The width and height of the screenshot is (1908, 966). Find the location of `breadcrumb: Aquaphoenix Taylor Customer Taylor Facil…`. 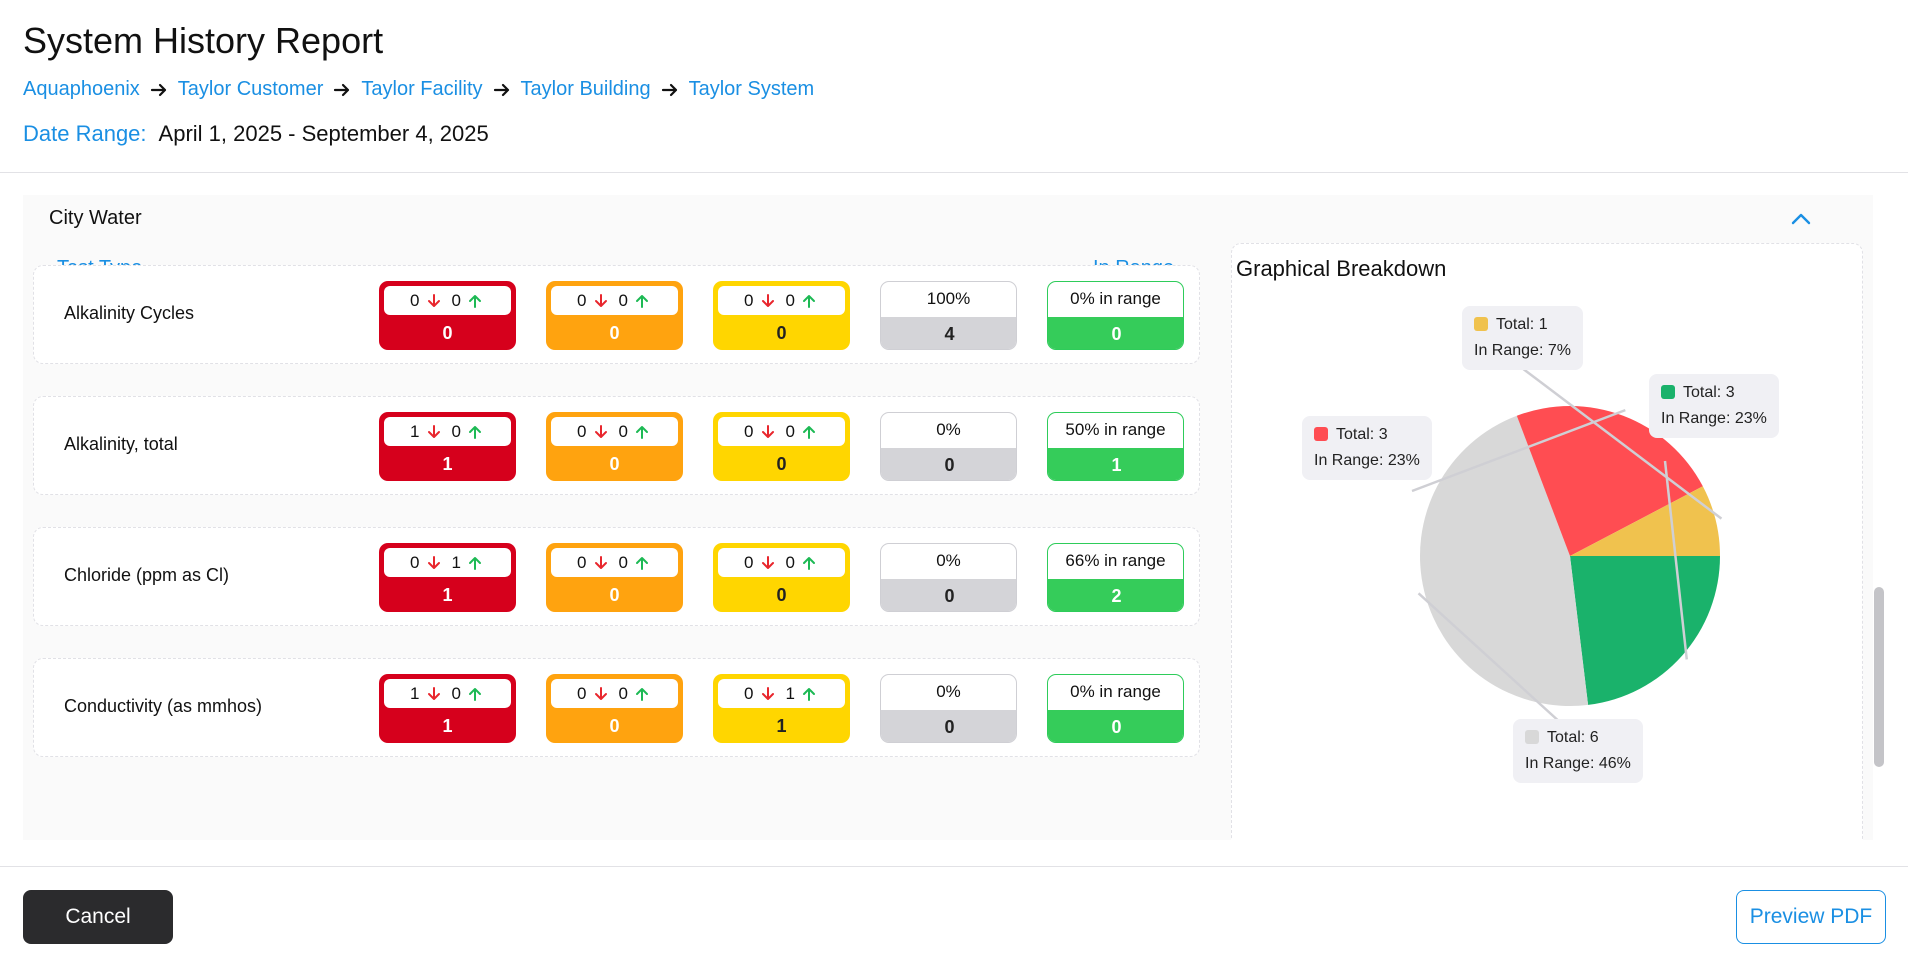

breadcrumb: Aquaphoenix Taylor Customer Taylor Facil… is located at coordinates (418, 89).